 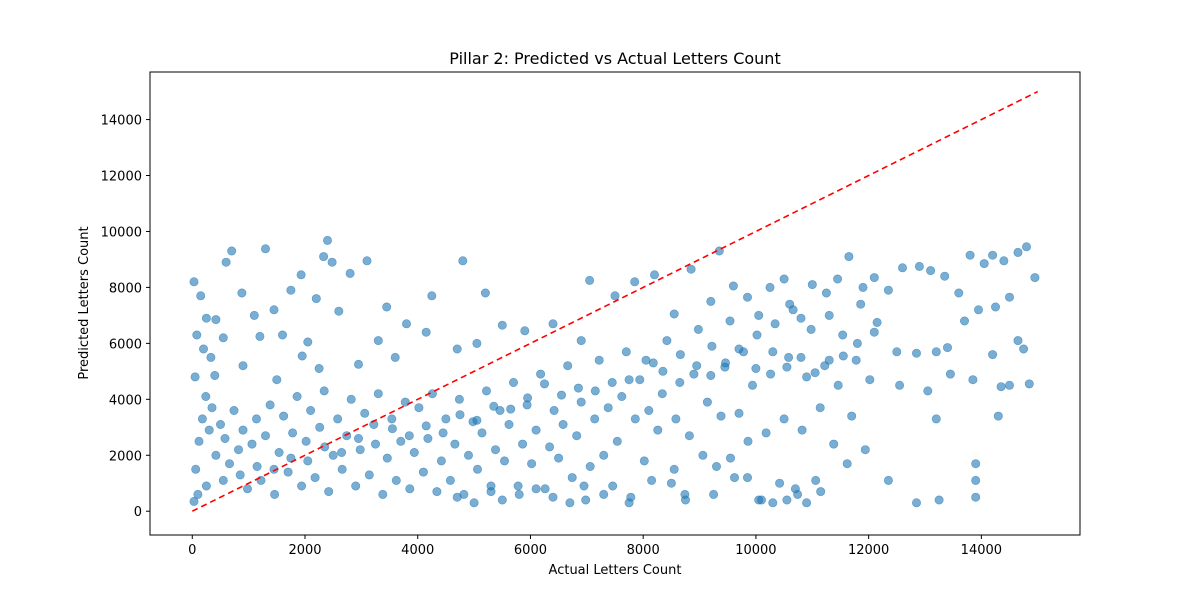 I want to click on x-tick-label: 10000, so click(x=755, y=550).